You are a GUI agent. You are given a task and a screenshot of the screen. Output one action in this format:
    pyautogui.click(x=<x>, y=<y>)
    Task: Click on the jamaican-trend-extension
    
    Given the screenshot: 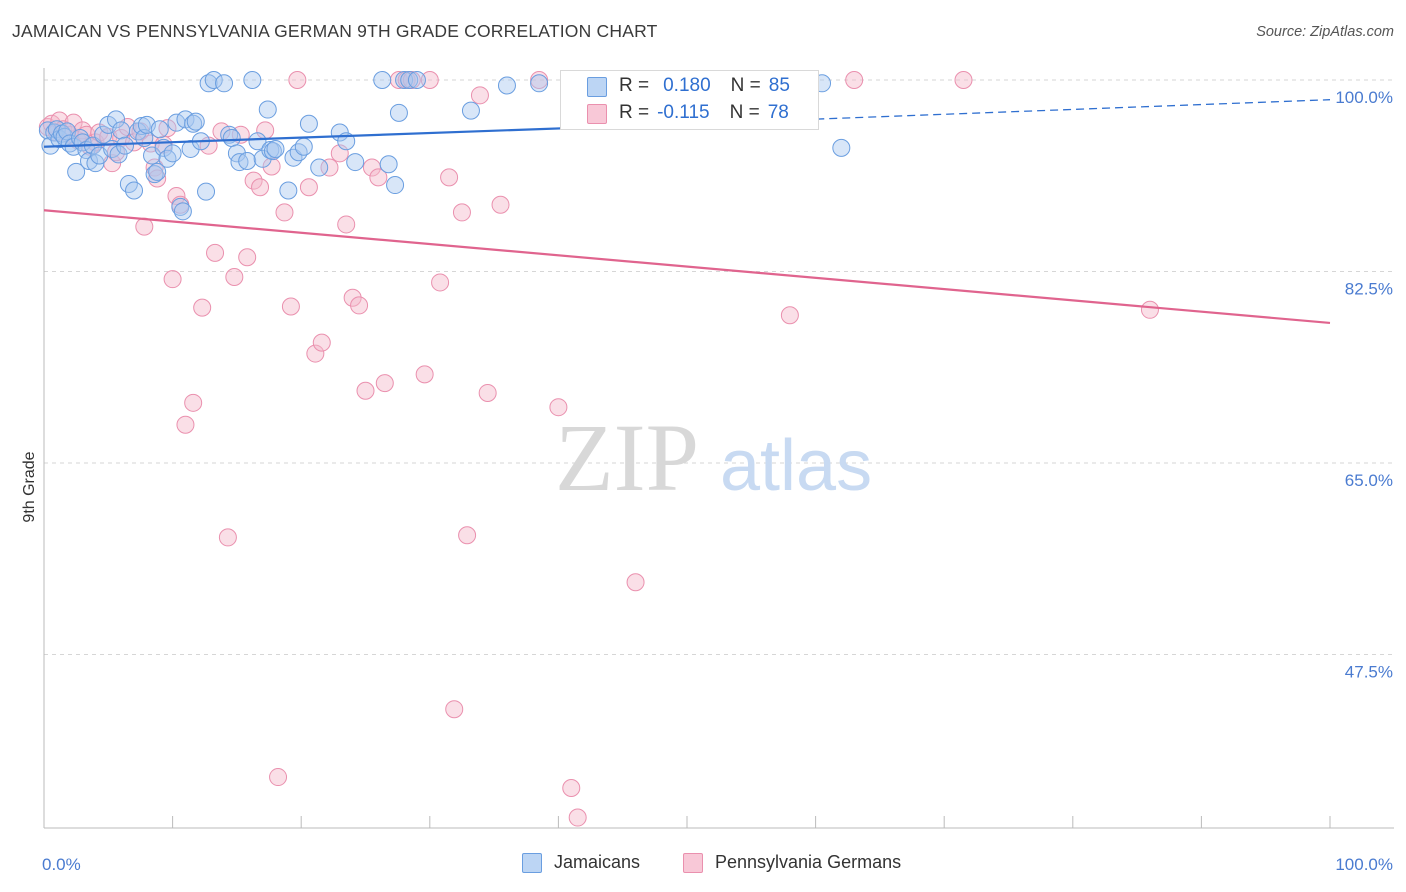 What is the action you would take?
    pyautogui.click(x=1041, y=111)
    